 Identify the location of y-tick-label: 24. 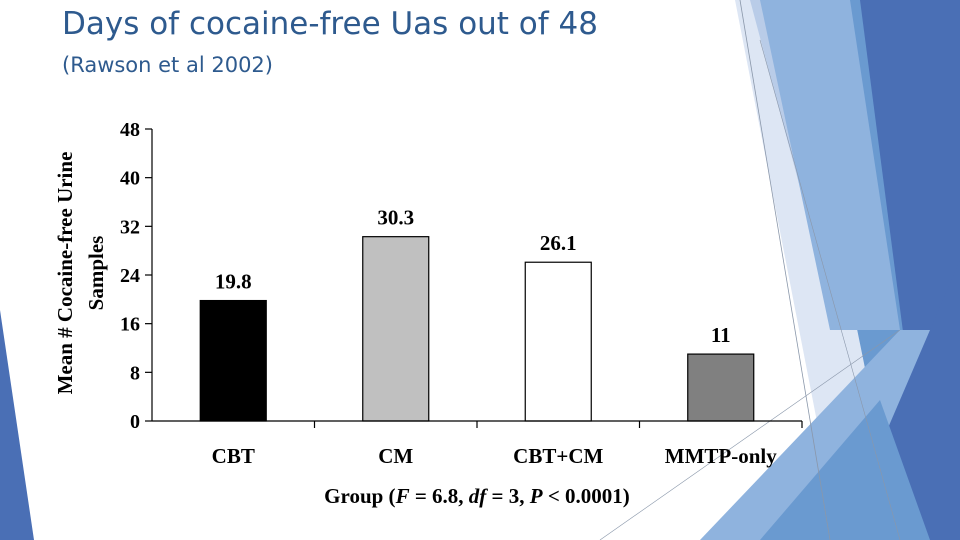
(130, 276).